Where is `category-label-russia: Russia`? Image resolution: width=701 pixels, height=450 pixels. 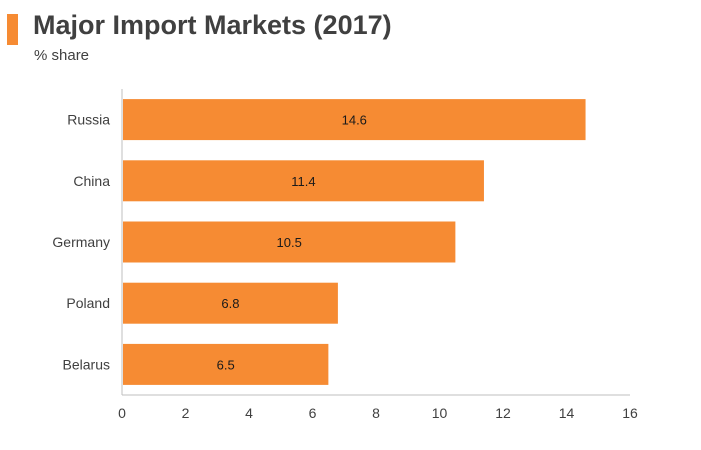
category-label-russia: Russia is located at coordinates (88, 120).